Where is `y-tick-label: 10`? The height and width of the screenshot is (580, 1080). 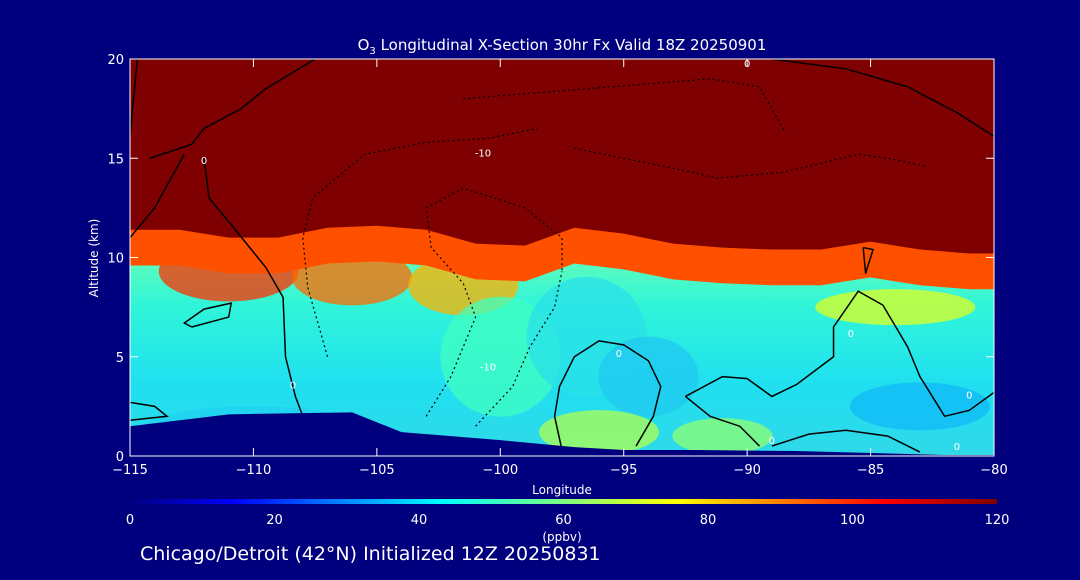 y-tick-label: 10 is located at coordinates (115, 259).